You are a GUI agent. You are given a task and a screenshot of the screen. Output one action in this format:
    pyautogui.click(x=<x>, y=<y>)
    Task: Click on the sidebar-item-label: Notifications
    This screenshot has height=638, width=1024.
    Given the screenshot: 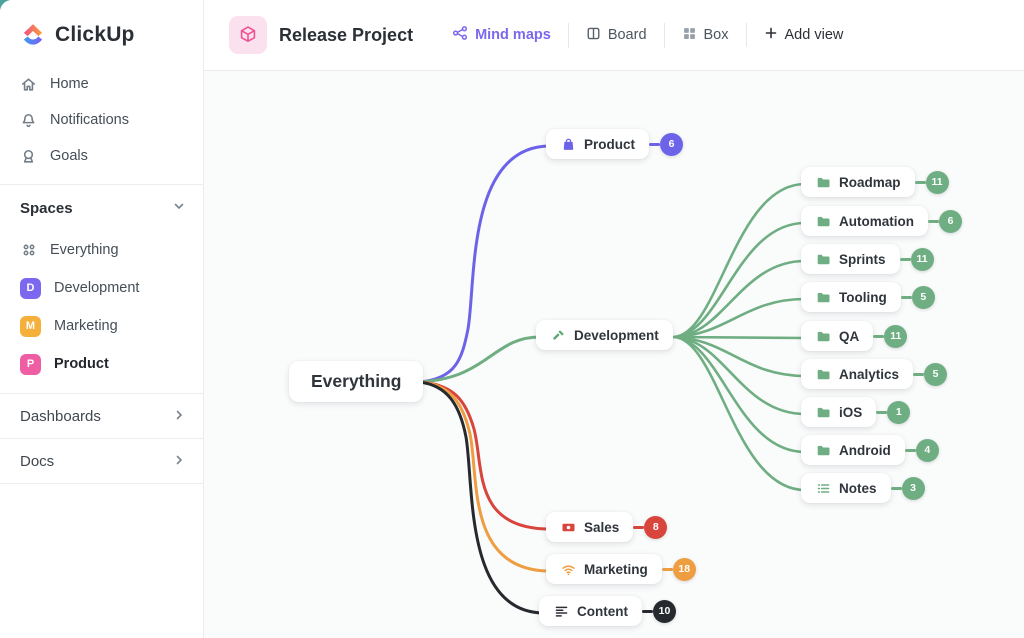 What is the action you would take?
    pyautogui.click(x=89, y=120)
    